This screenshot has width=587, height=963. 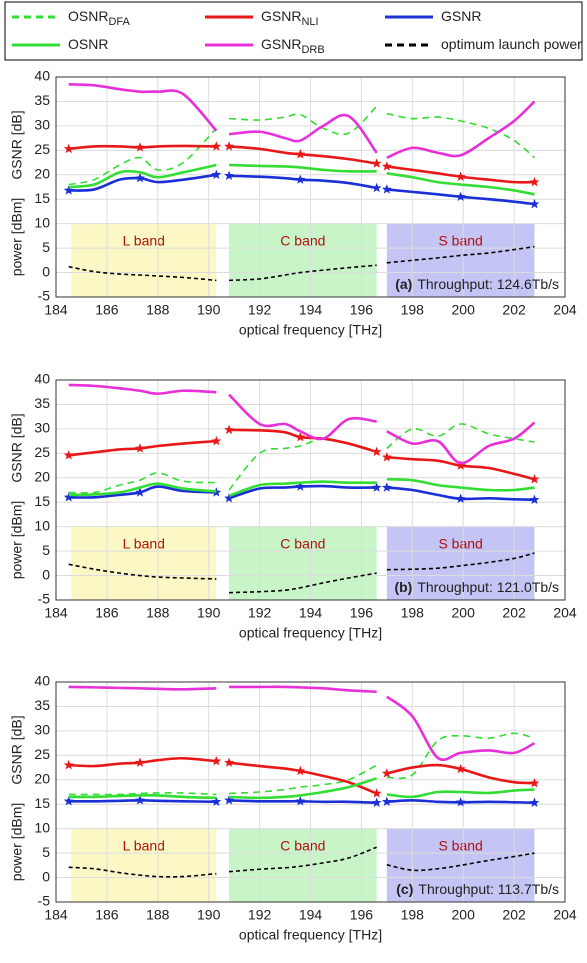 I want to click on y-tick-label: 10, so click(x=42, y=827).